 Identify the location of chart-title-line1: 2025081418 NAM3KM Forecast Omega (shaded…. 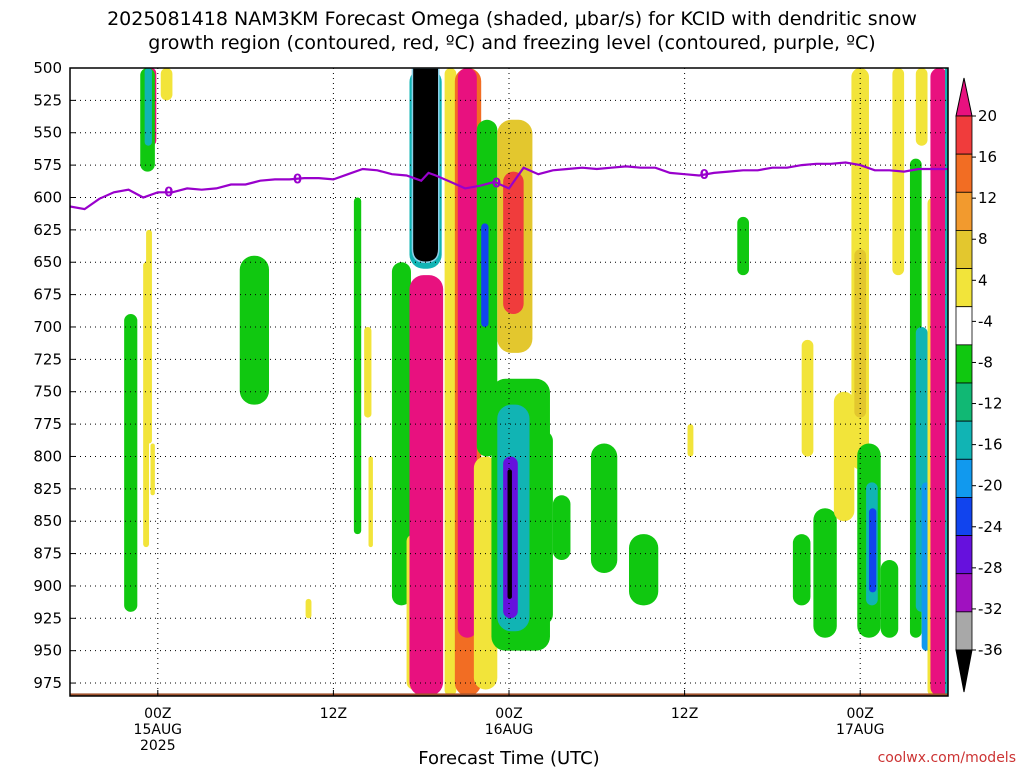
(512, 19).